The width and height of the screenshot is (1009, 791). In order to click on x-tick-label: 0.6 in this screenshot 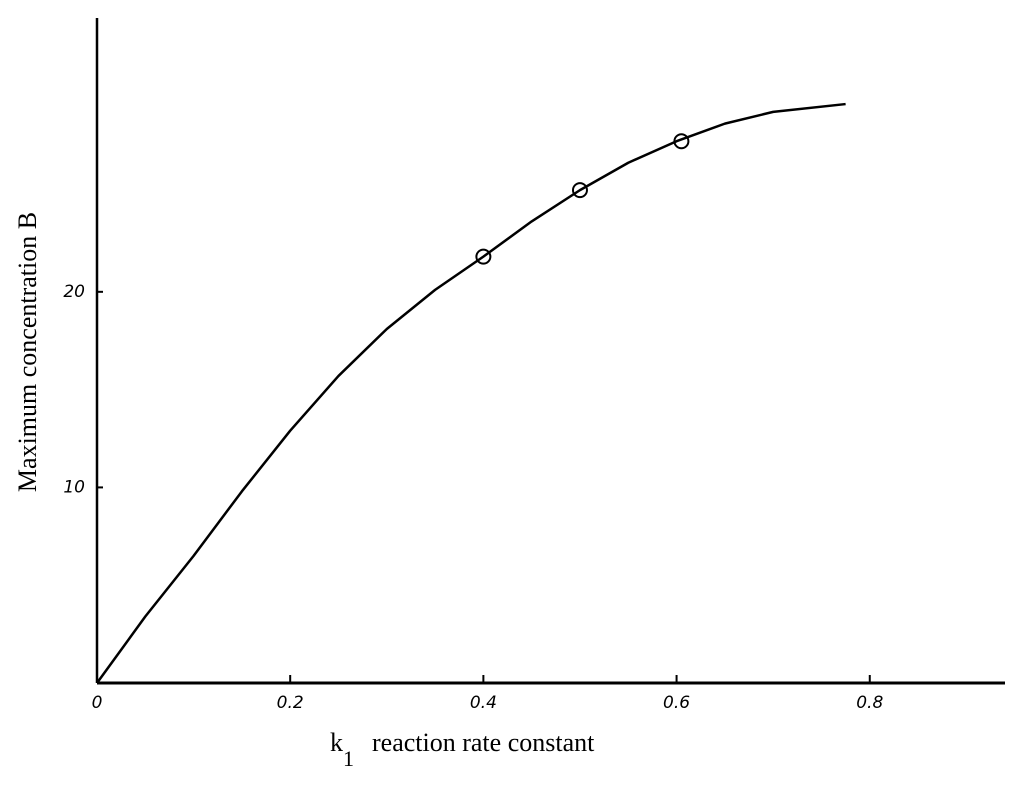, I will do `click(676, 703)`.